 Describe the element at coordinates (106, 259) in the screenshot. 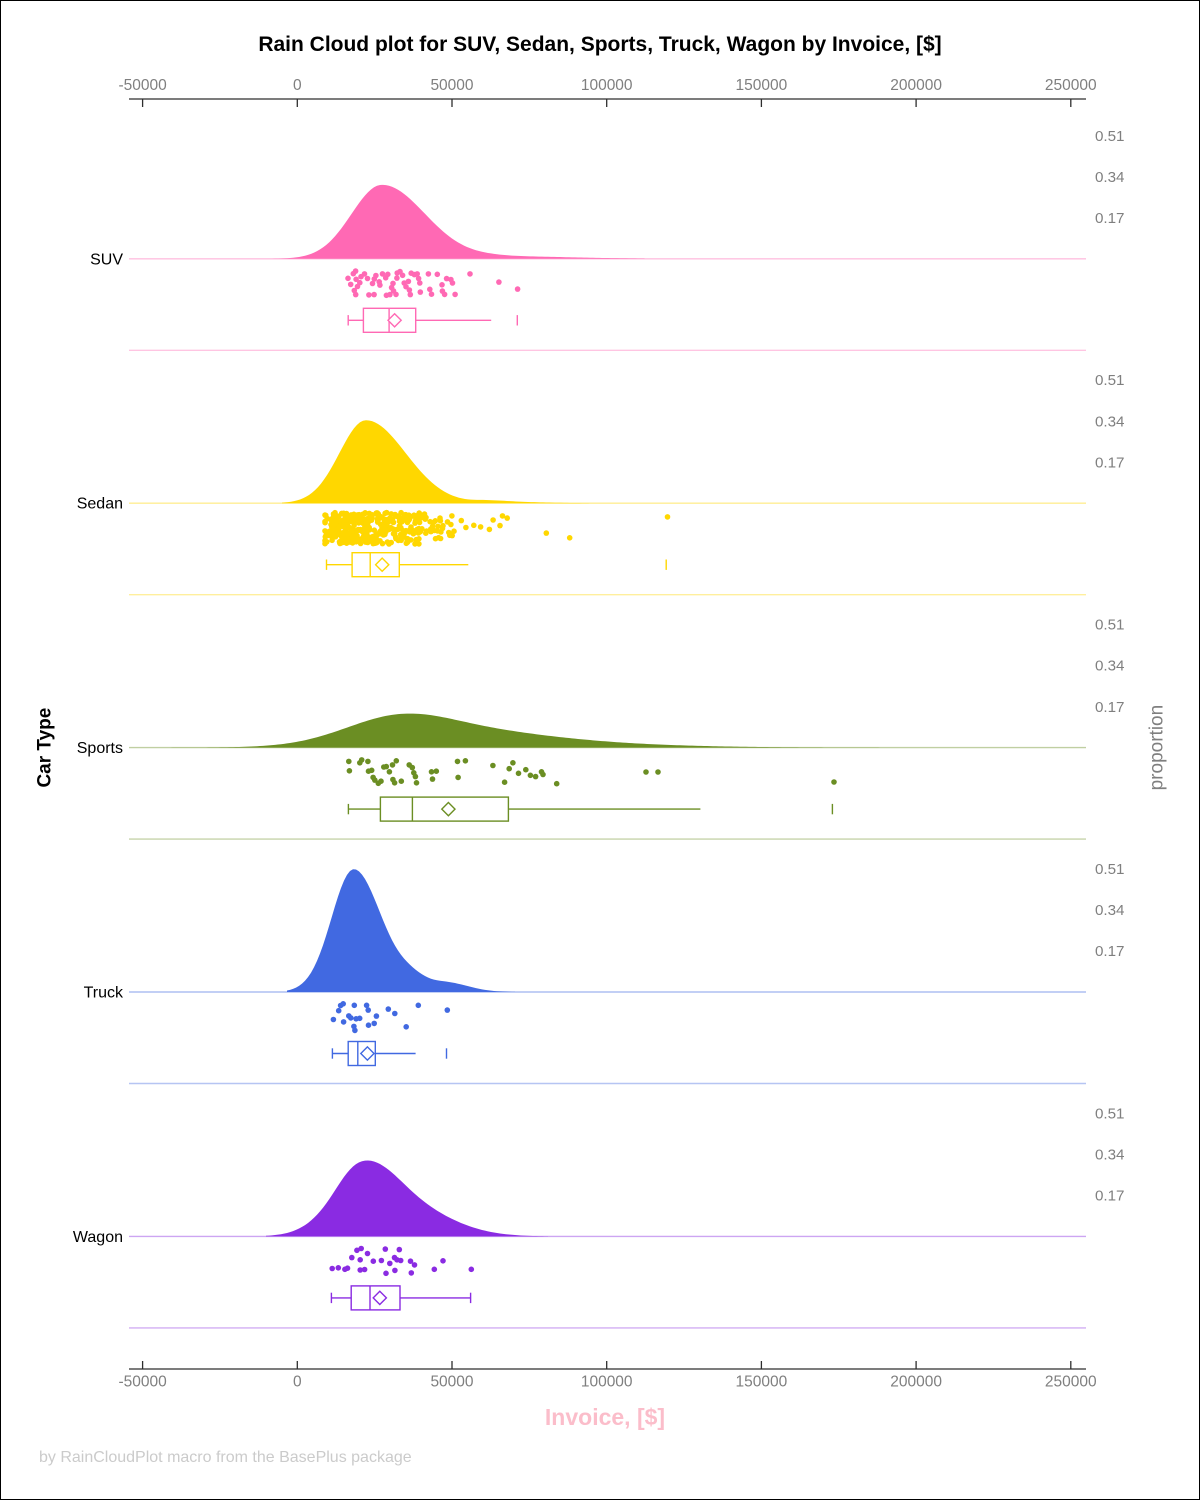

I see `svg-text: SUV` at that location.